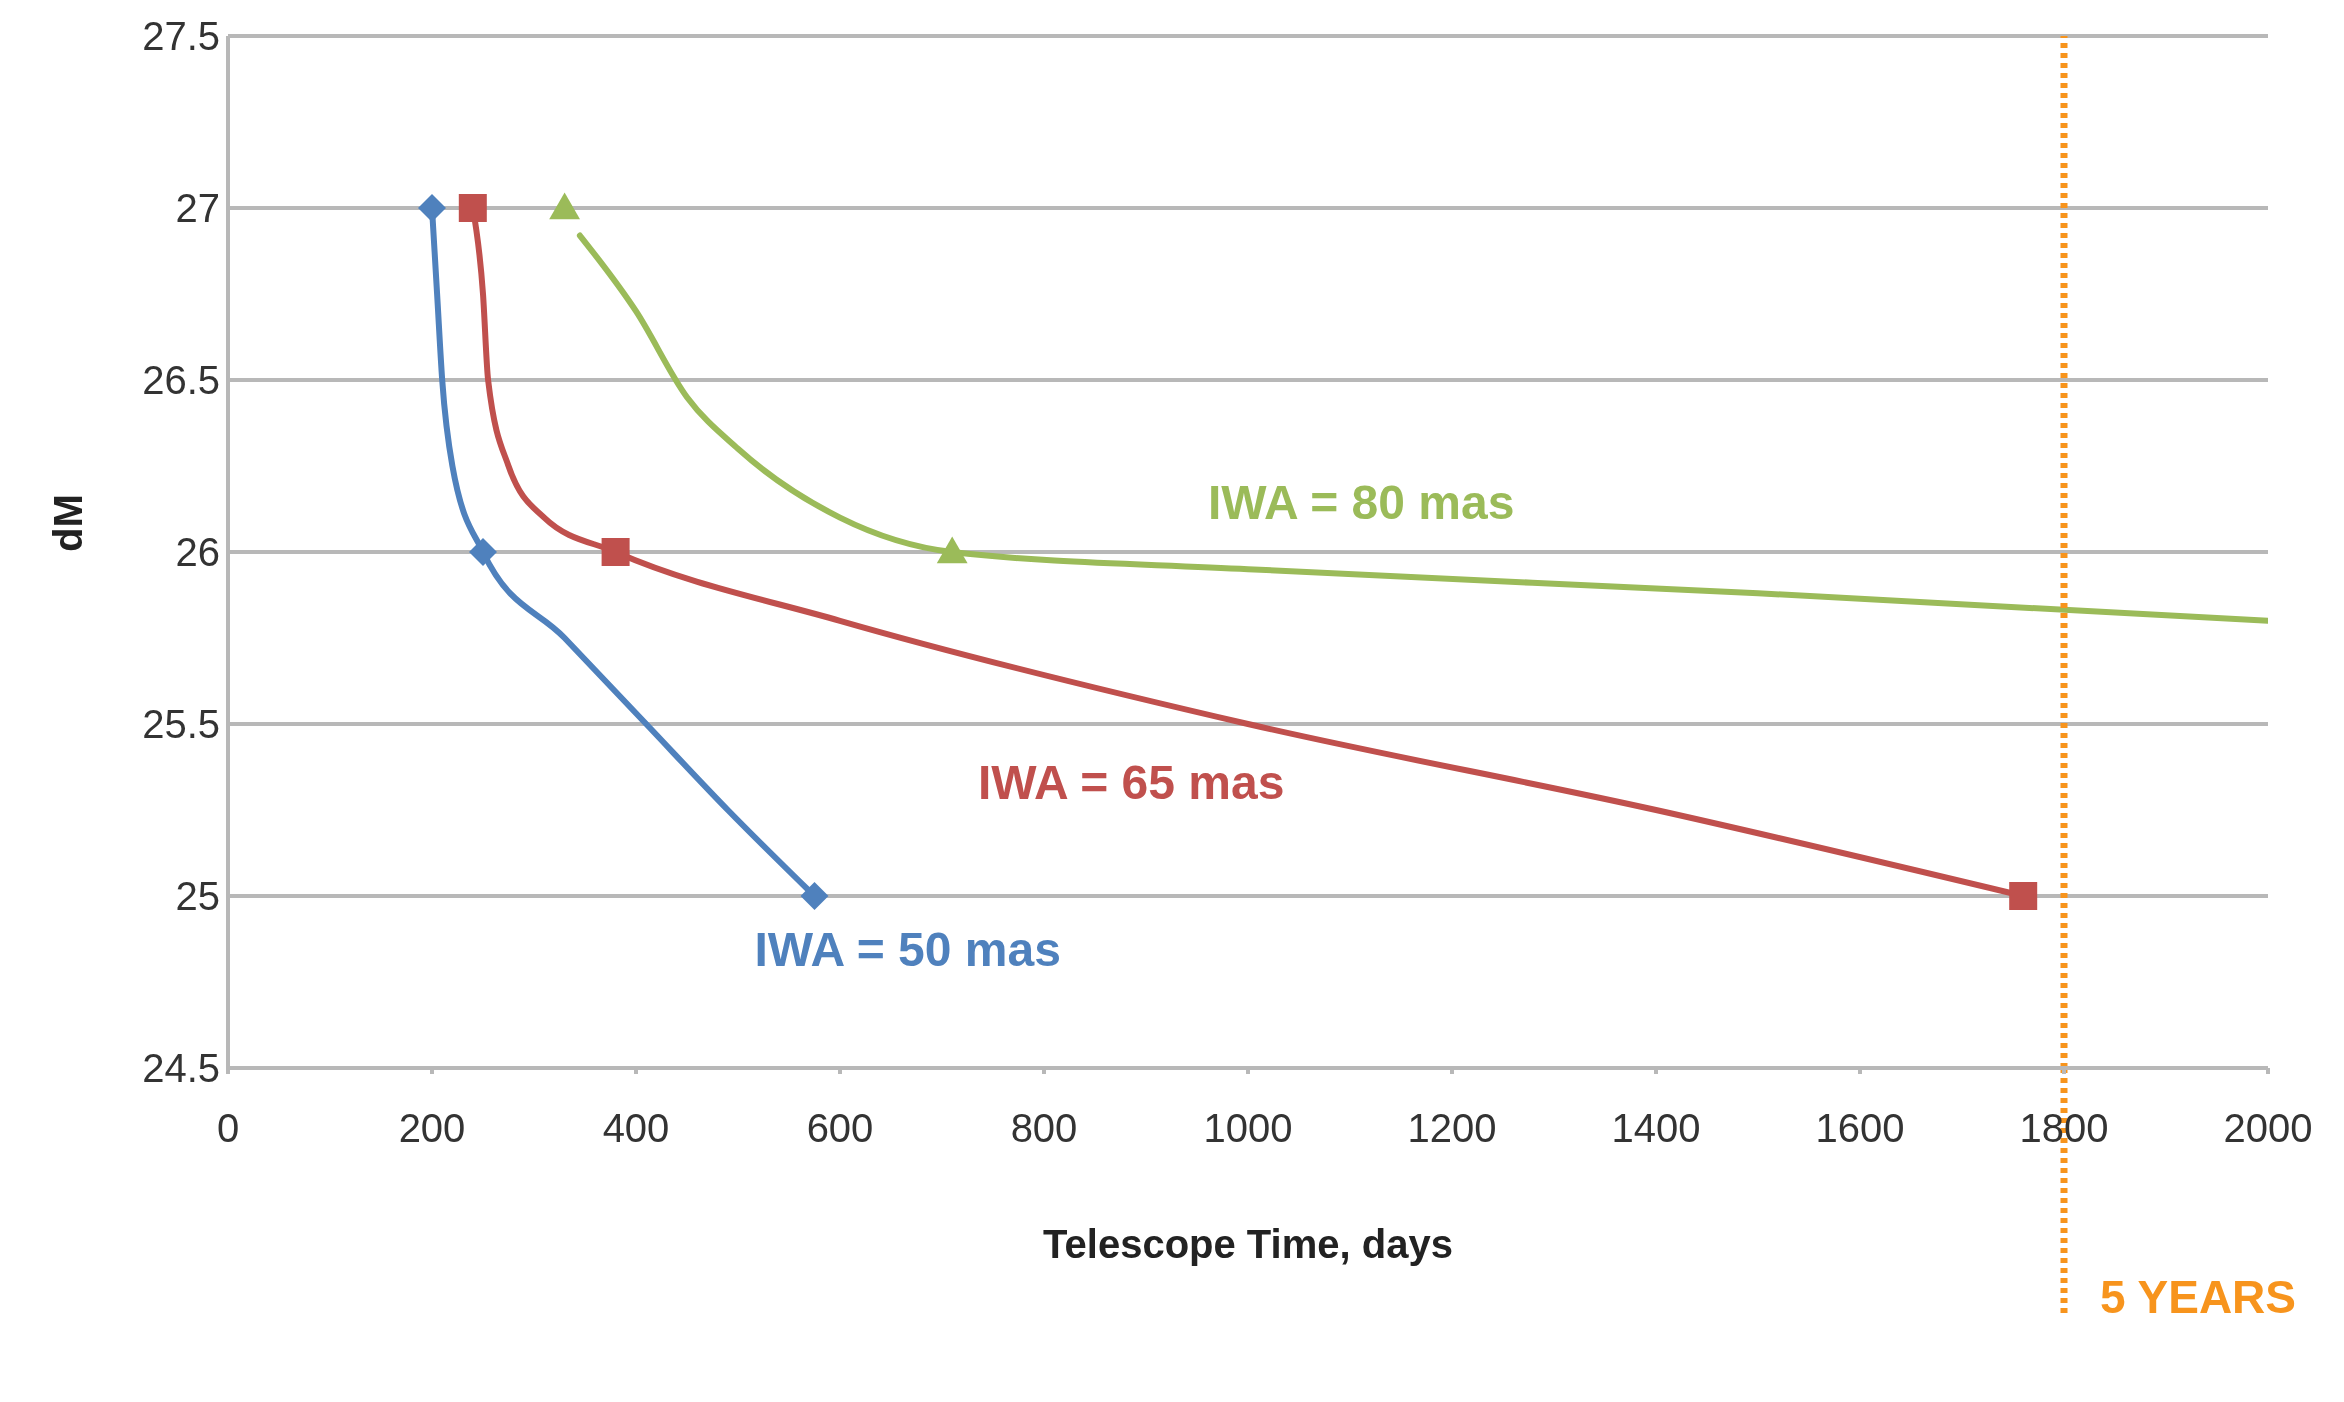 The width and height of the screenshot is (2344, 1402). I want to click on y-tick-label: 25, so click(197, 896).